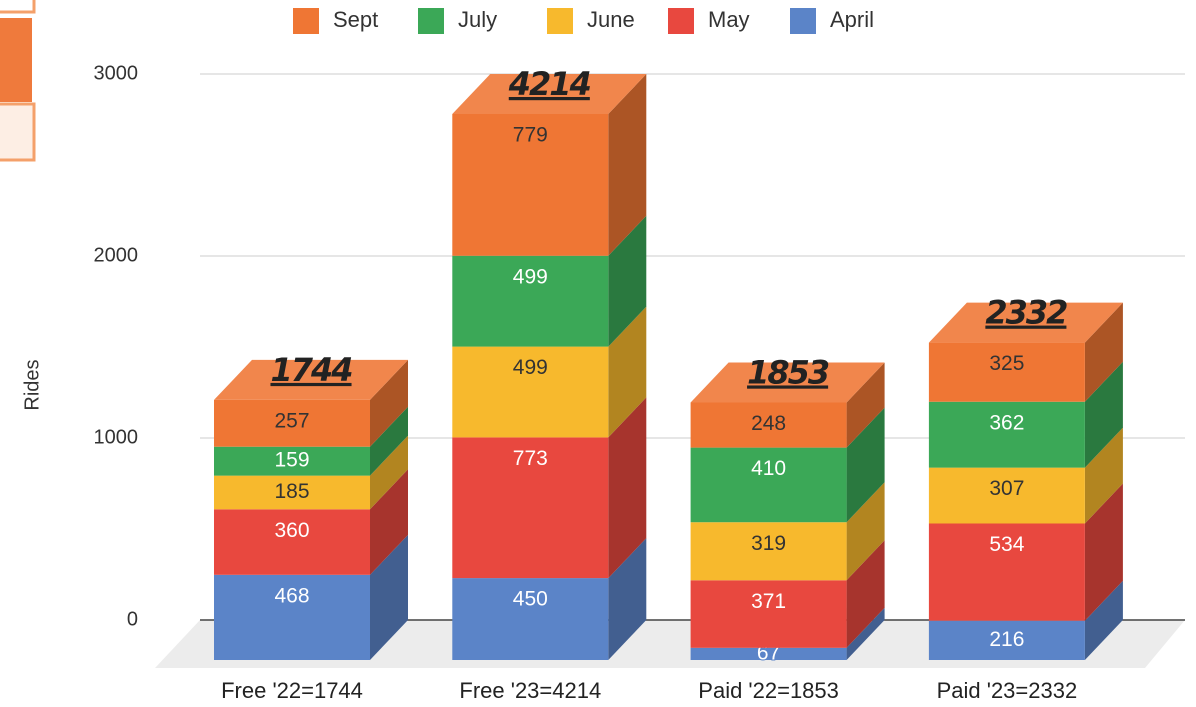  I want to click on total-label: 4214, so click(549, 84).